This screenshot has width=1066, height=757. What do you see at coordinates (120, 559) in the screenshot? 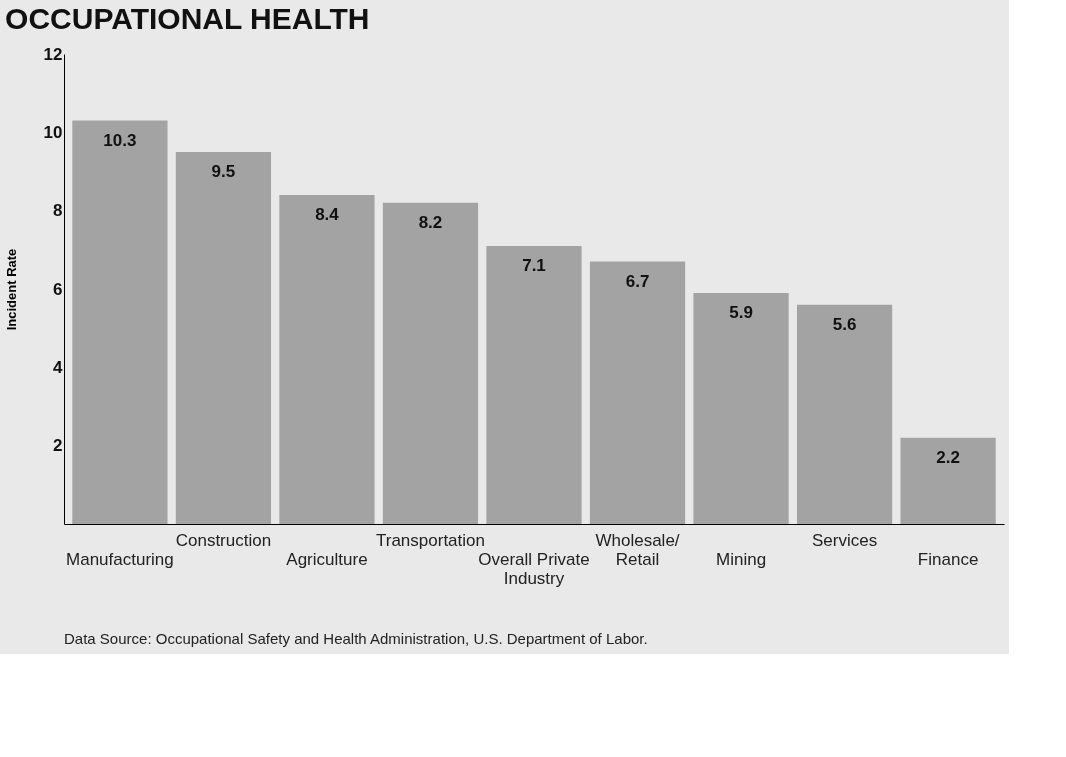
I see `x-tick-label: Manufacturing` at bounding box center [120, 559].